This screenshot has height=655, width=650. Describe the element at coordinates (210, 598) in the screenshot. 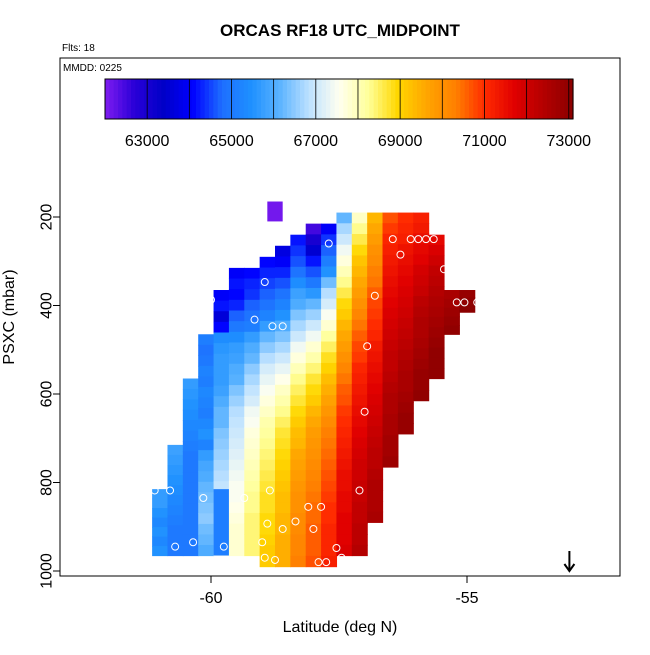

I see `x-tick-label: -60` at that location.